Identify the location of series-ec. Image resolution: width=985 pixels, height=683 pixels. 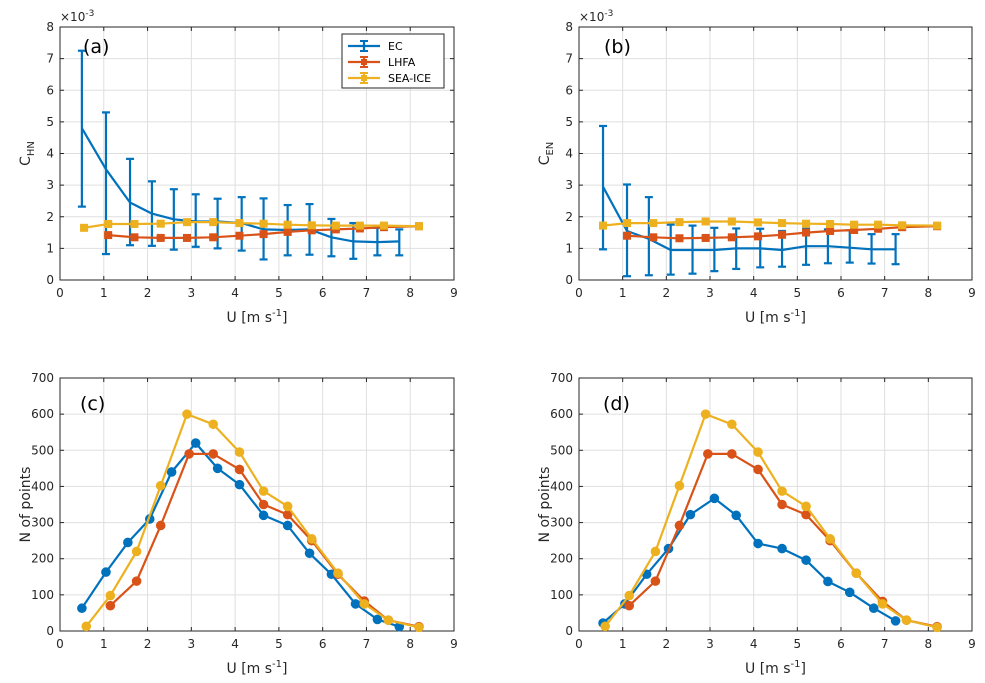
(241, 535).